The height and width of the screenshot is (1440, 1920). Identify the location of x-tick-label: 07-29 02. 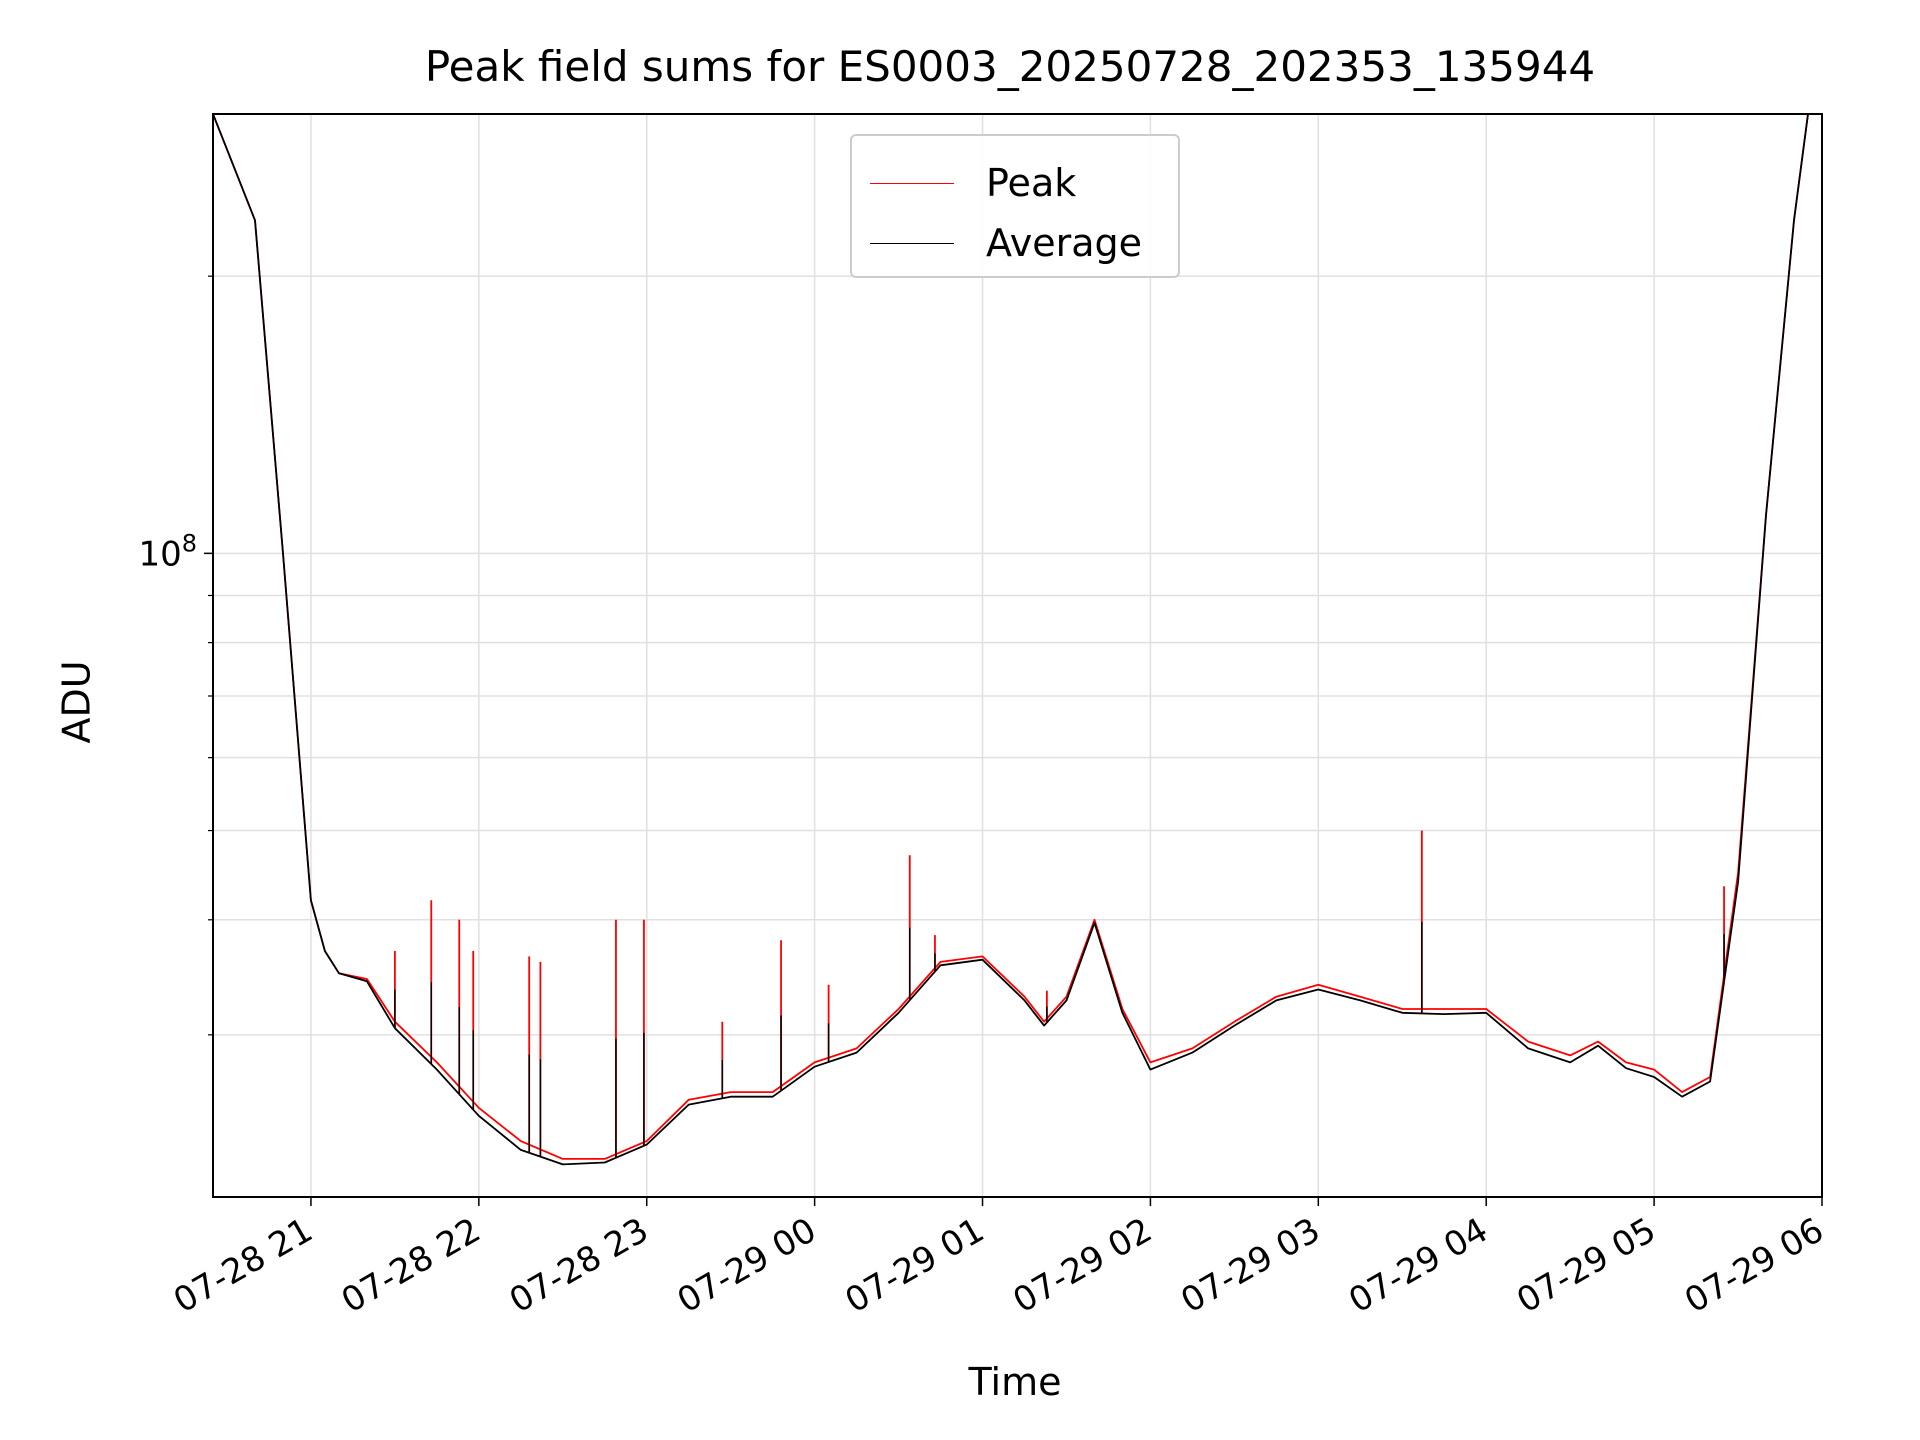
(1083, 1265).